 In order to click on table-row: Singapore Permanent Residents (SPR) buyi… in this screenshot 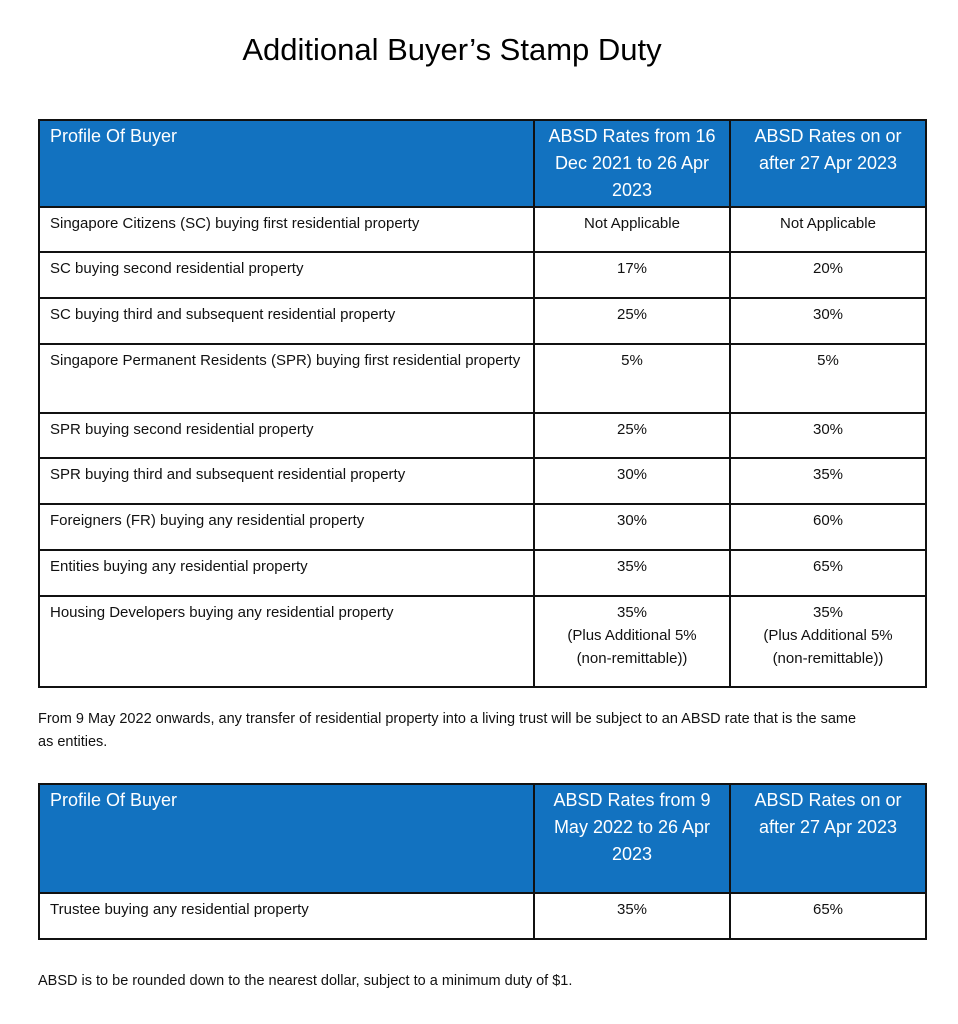, I will do `click(482, 378)`.